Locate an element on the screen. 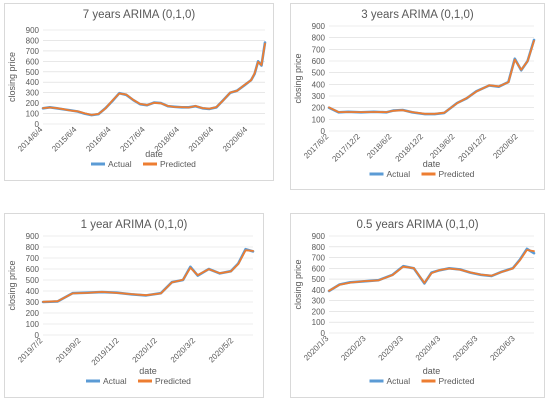 Image resolution: width=550 pixels, height=404 pixels. x-tick-label: 2020/3/2 is located at coordinates (183, 350).